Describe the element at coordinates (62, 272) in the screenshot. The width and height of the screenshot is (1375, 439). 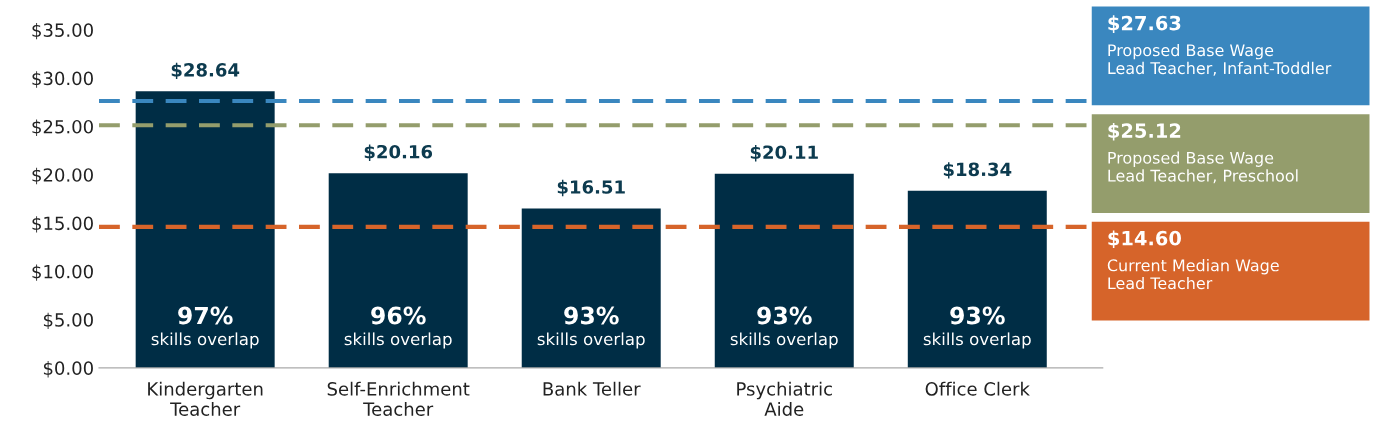
I see `y-tick-label: $10.00` at that location.